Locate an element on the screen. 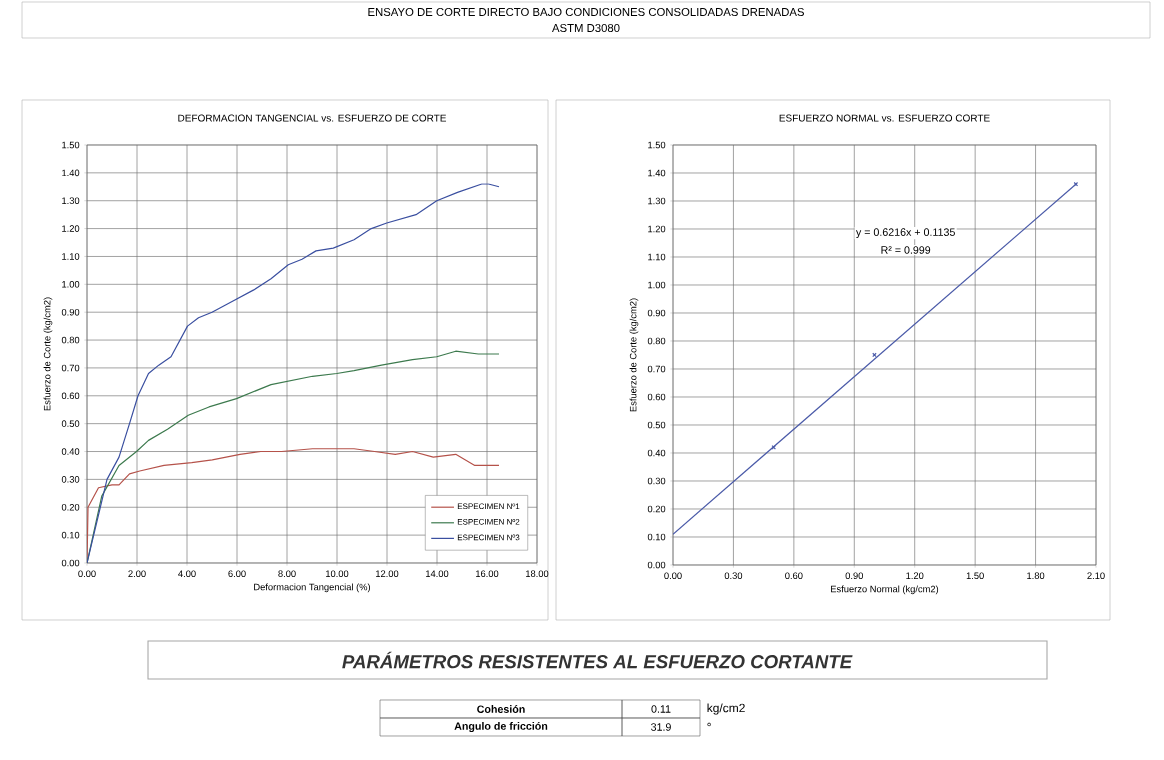 This screenshot has width=1164, height=760. x-tick-label: 10.00 is located at coordinates (337, 573).